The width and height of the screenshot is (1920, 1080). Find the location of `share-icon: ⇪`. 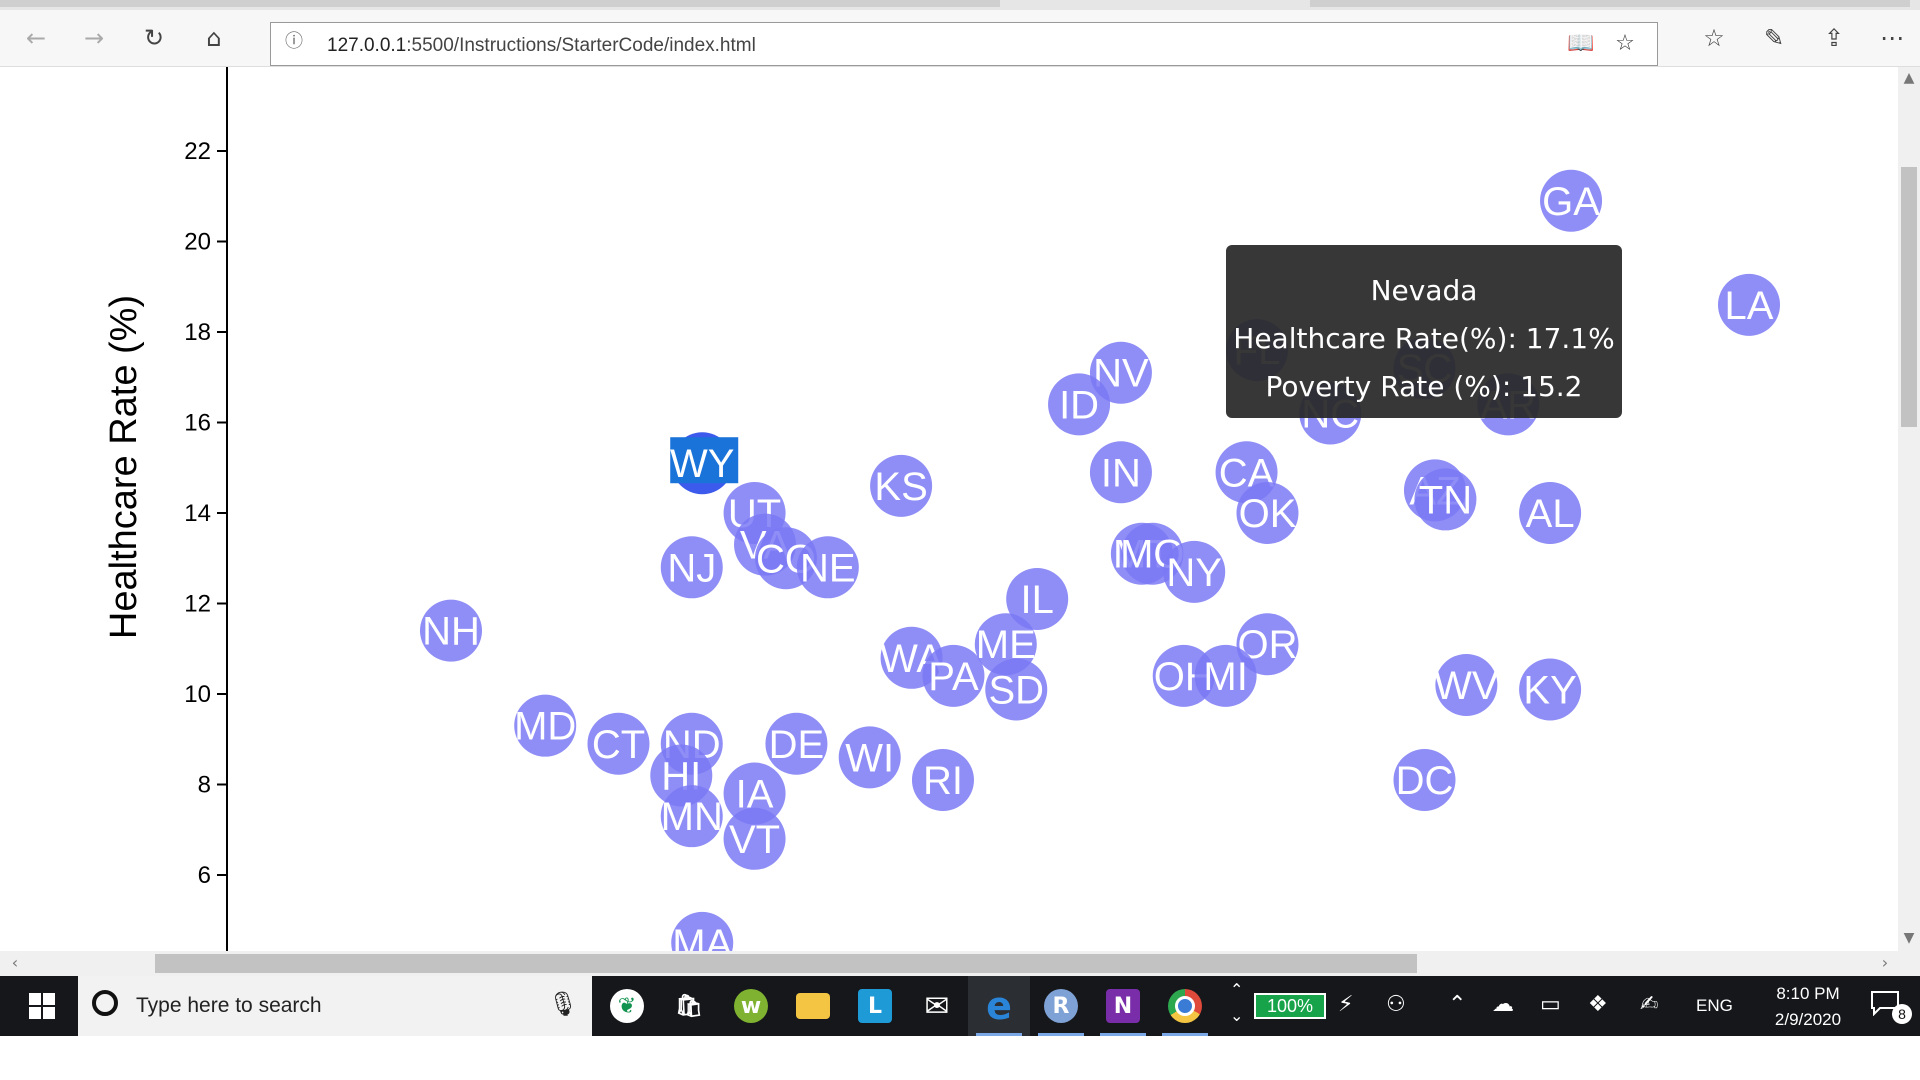

share-icon: ⇪ is located at coordinates (1834, 38).